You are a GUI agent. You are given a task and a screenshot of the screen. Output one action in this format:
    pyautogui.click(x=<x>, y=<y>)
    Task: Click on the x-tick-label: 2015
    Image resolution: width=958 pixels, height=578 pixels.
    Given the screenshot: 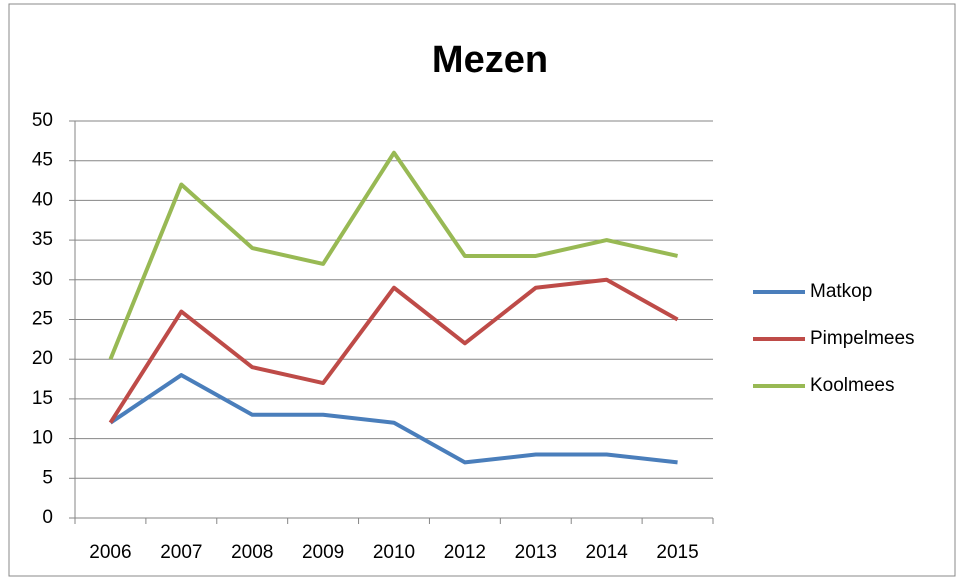 What is the action you would take?
    pyautogui.click(x=677, y=552)
    